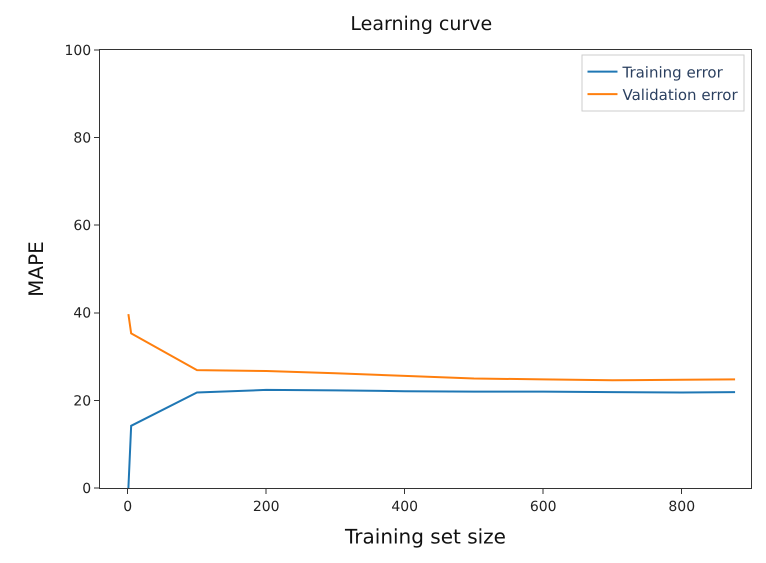  What do you see at coordinates (82, 401) in the screenshot?
I see `y-tick-label: 20` at bounding box center [82, 401].